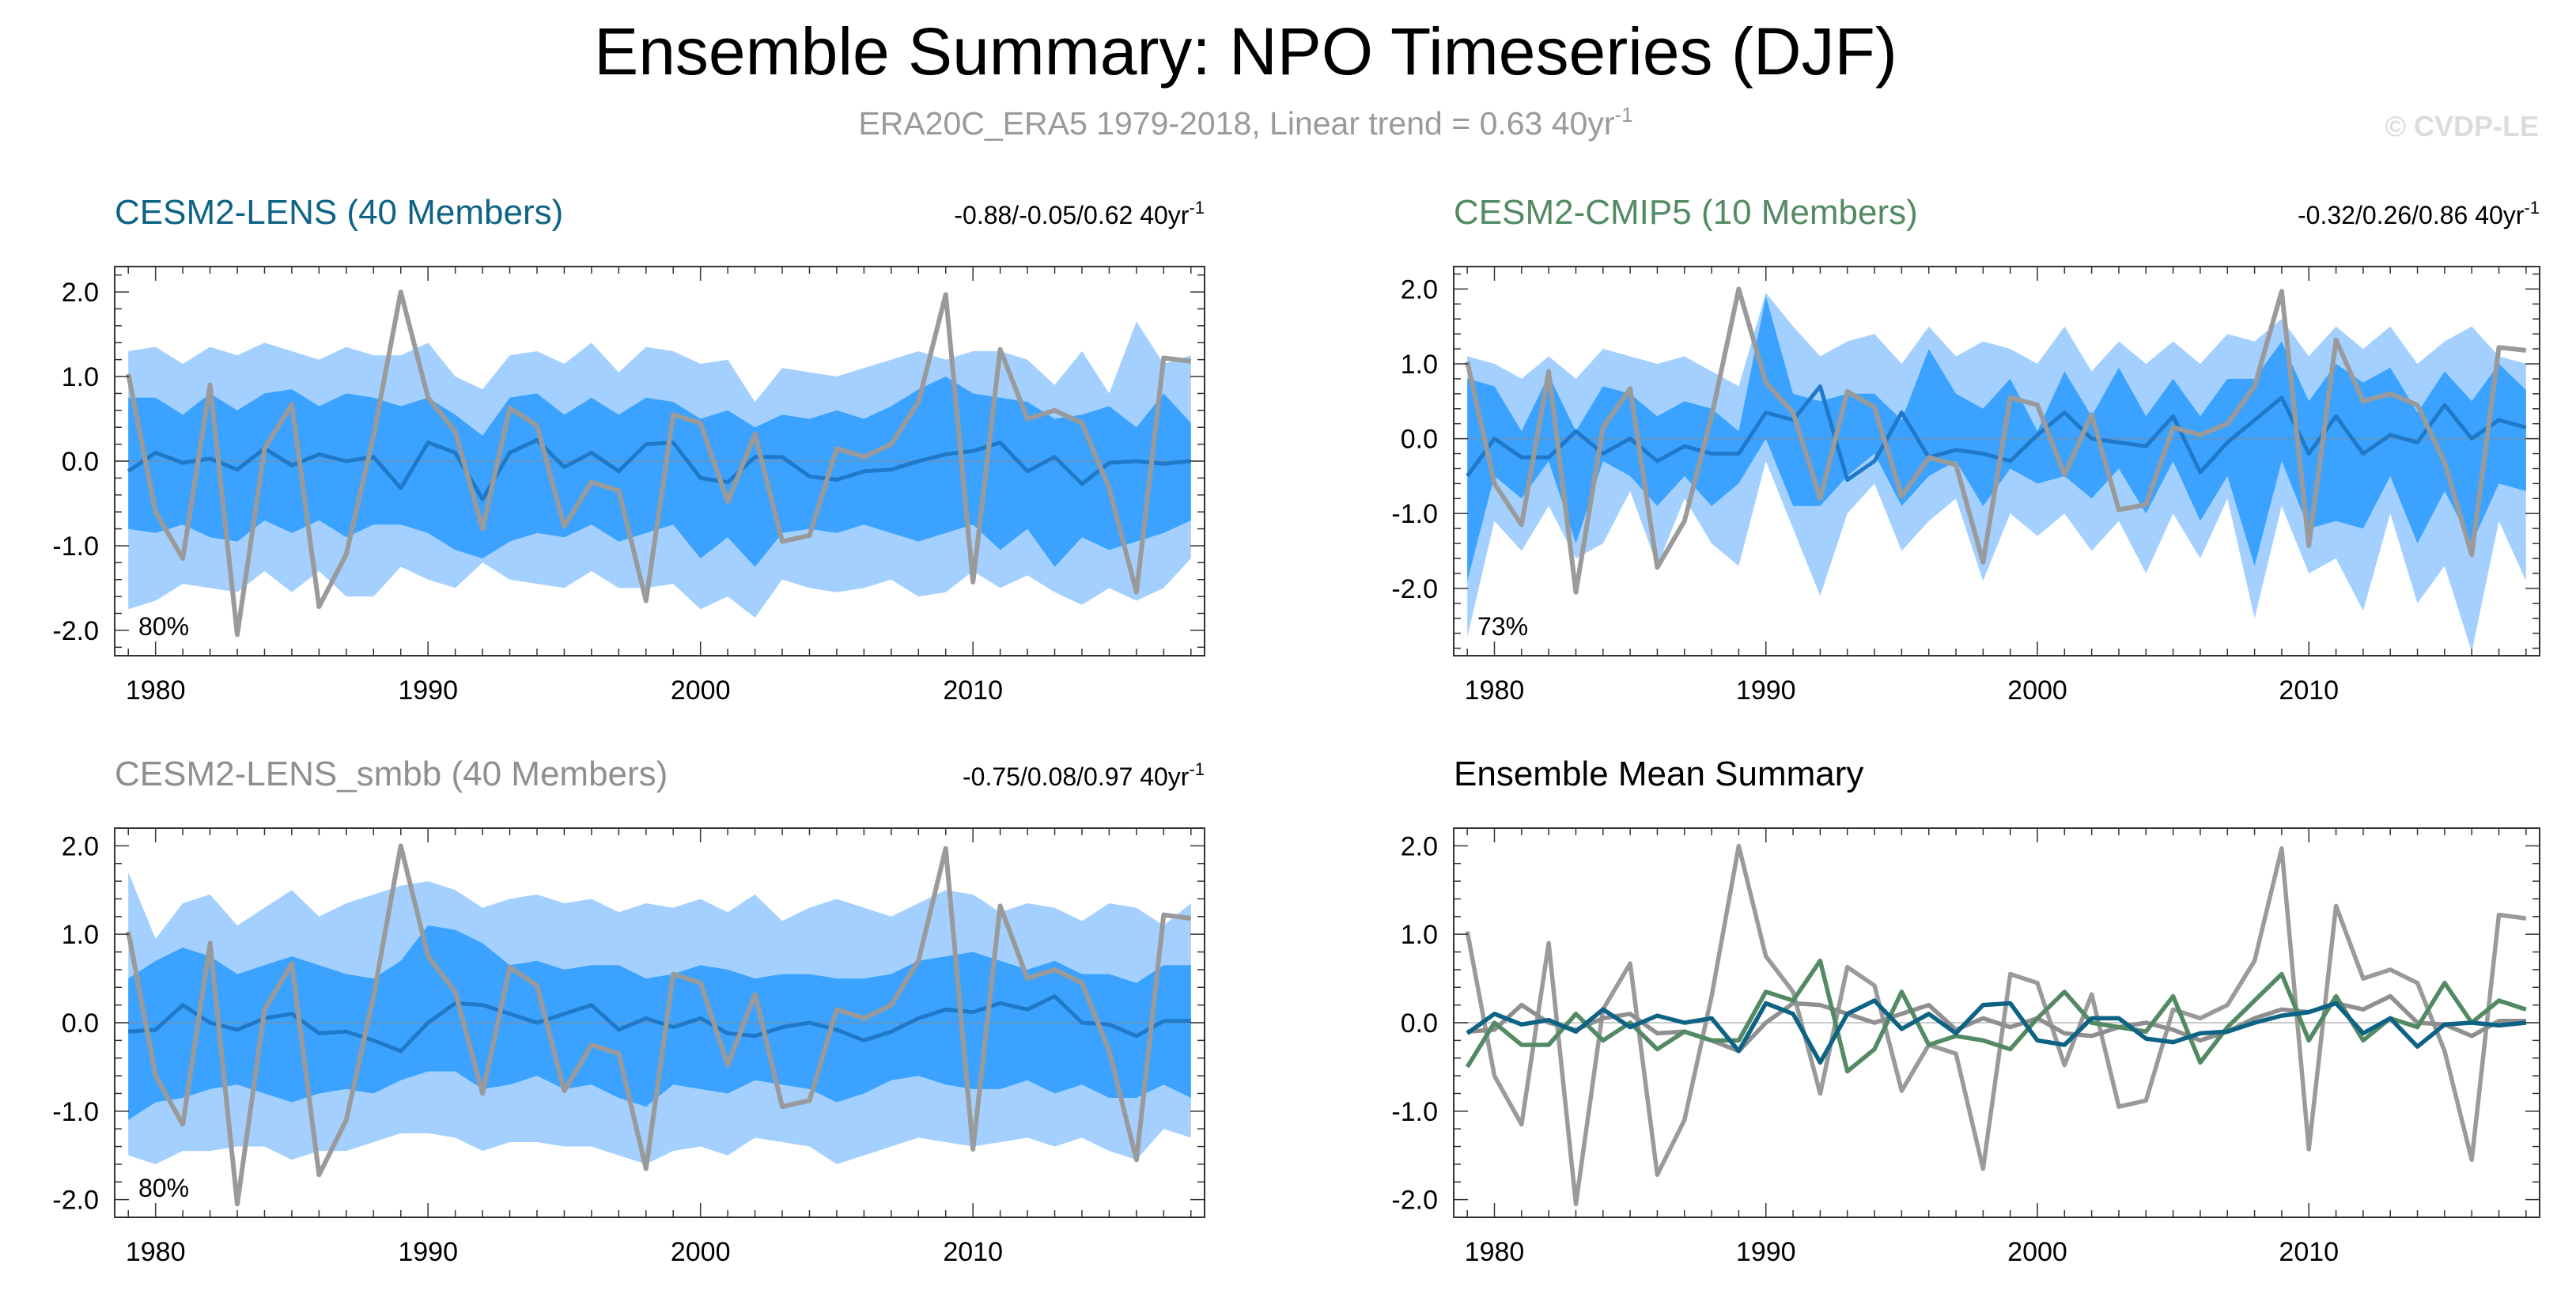 The width and height of the screenshot is (2576, 1313). What do you see at coordinates (339, 212) in the screenshot?
I see `panel-title-cesm2-lens: CESM2-LENS (40 Members)` at bounding box center [339, 212].